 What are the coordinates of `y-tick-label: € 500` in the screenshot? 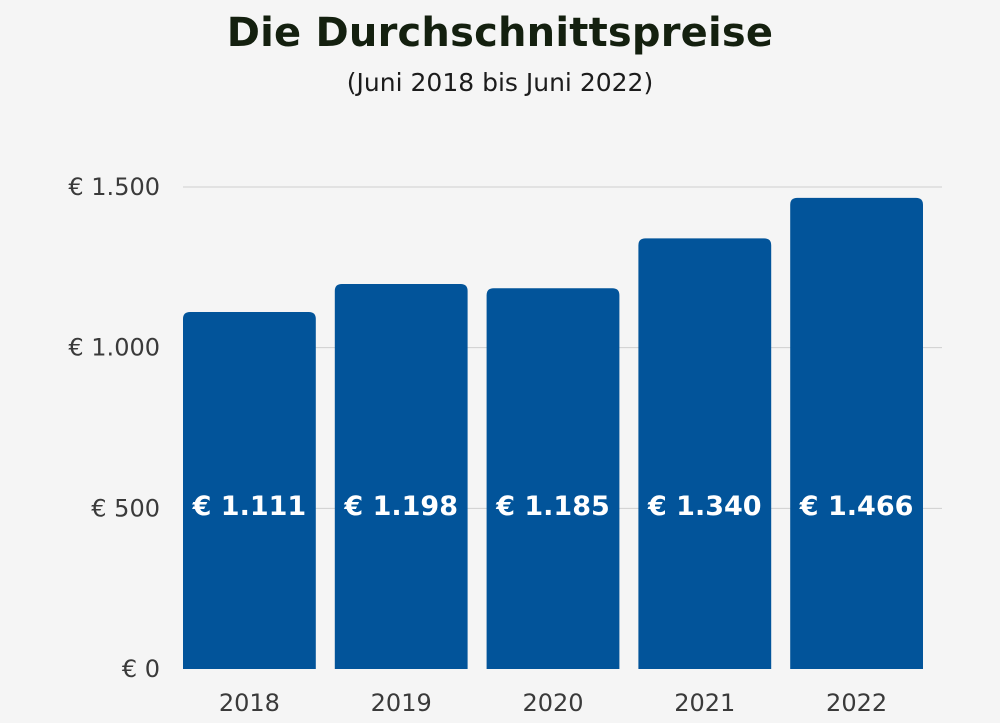 It's located at (125, 508).